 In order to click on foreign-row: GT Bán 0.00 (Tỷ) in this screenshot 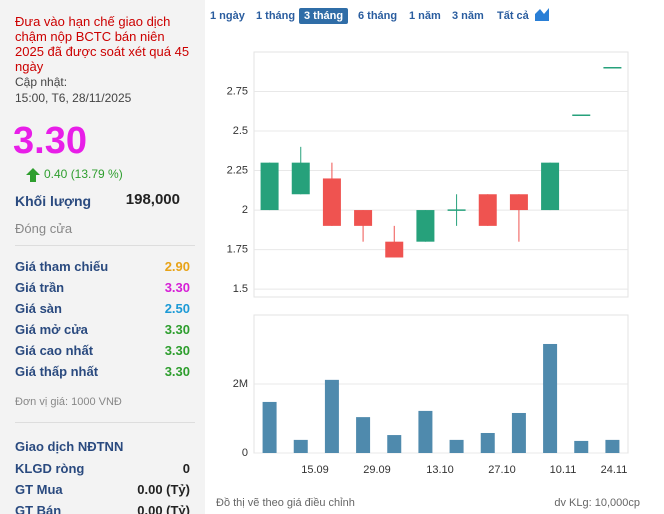, I will do `click(102, 508)`.